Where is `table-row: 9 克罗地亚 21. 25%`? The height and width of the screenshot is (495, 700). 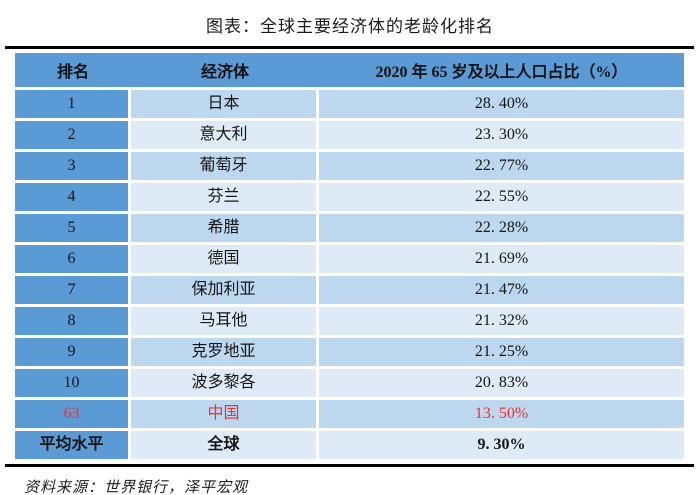 table-row: 9 克罗地亚 21. 25% is located at coordinates (349, 352).